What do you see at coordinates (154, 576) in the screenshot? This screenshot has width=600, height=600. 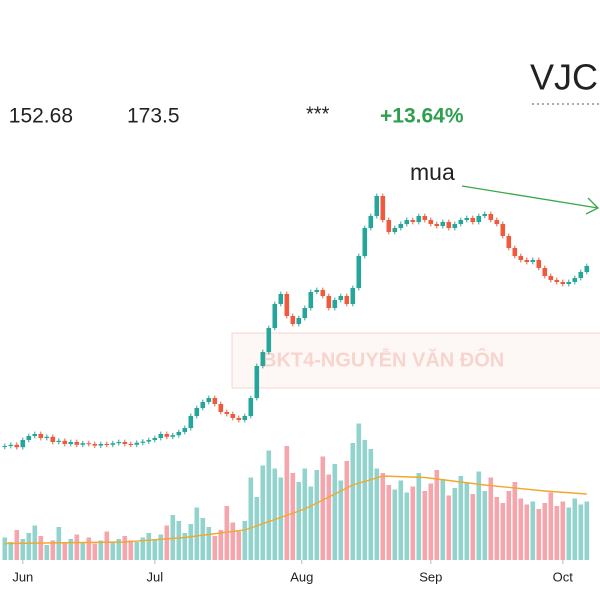 I see `x-tick-label: Jul` at bounding box center [154, 576].